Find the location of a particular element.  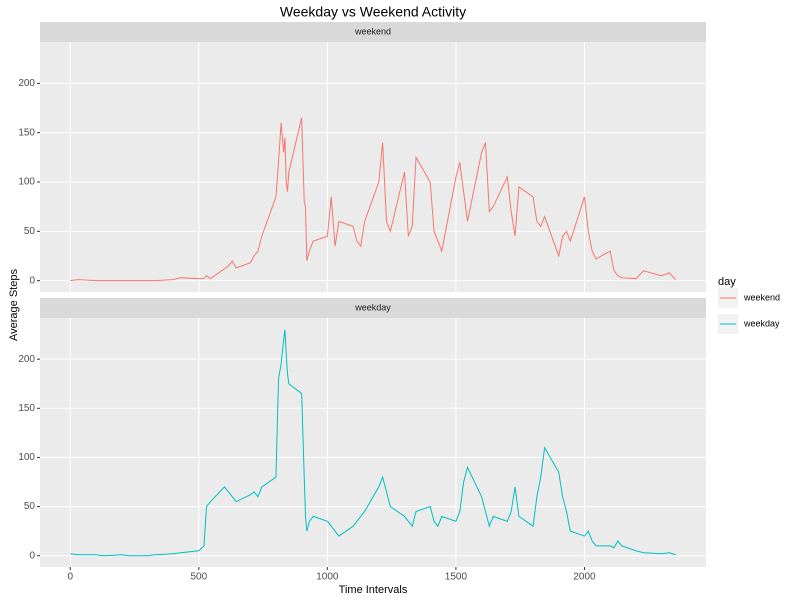

x-tick-label: 1000 is located at coordinates (327, 577).